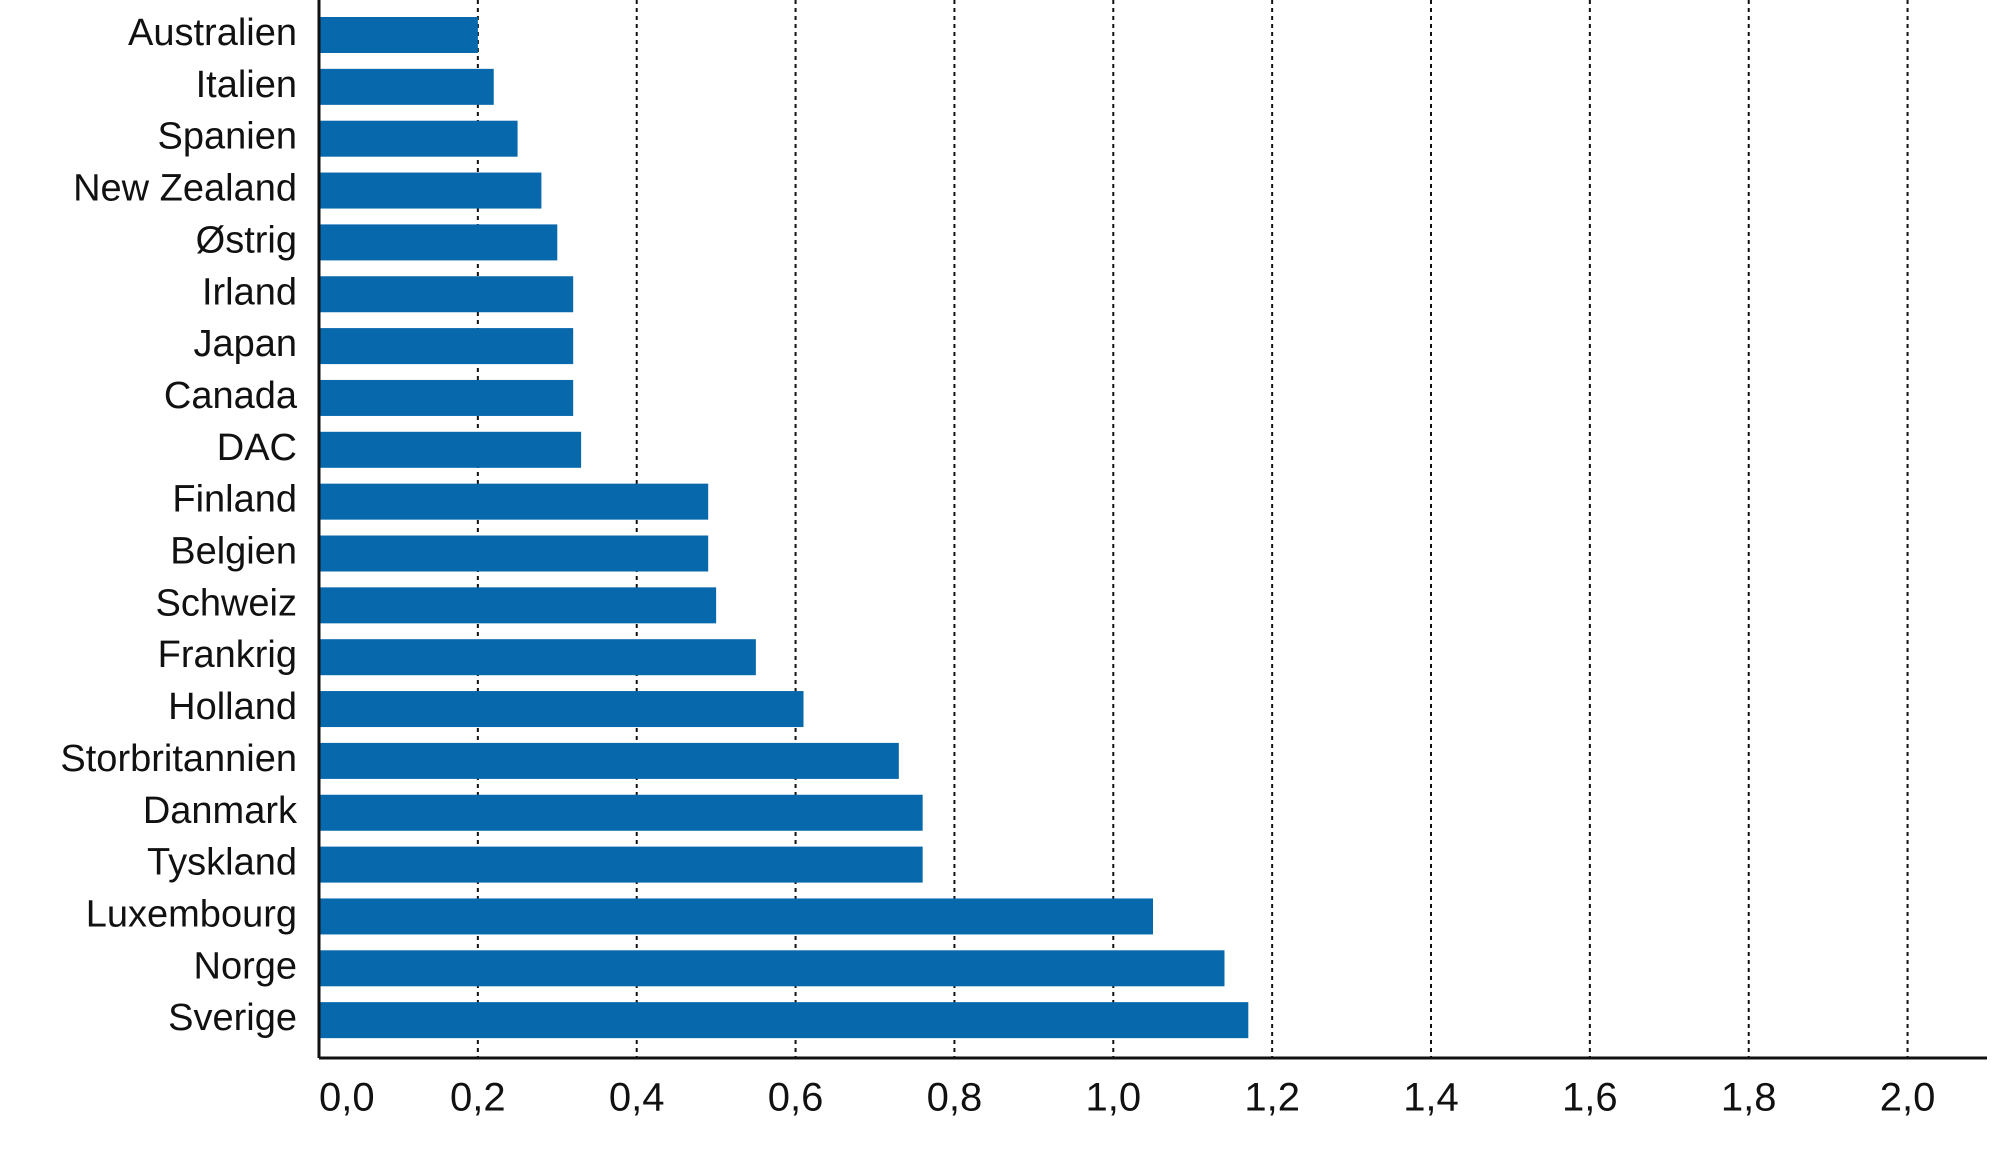 This screenshot has width=2000, height=1165. What do you see at coordinates (955, 1098) in the screenshot?
I see `x-tick-label: 0,8` at bounding box center [955, 1098].